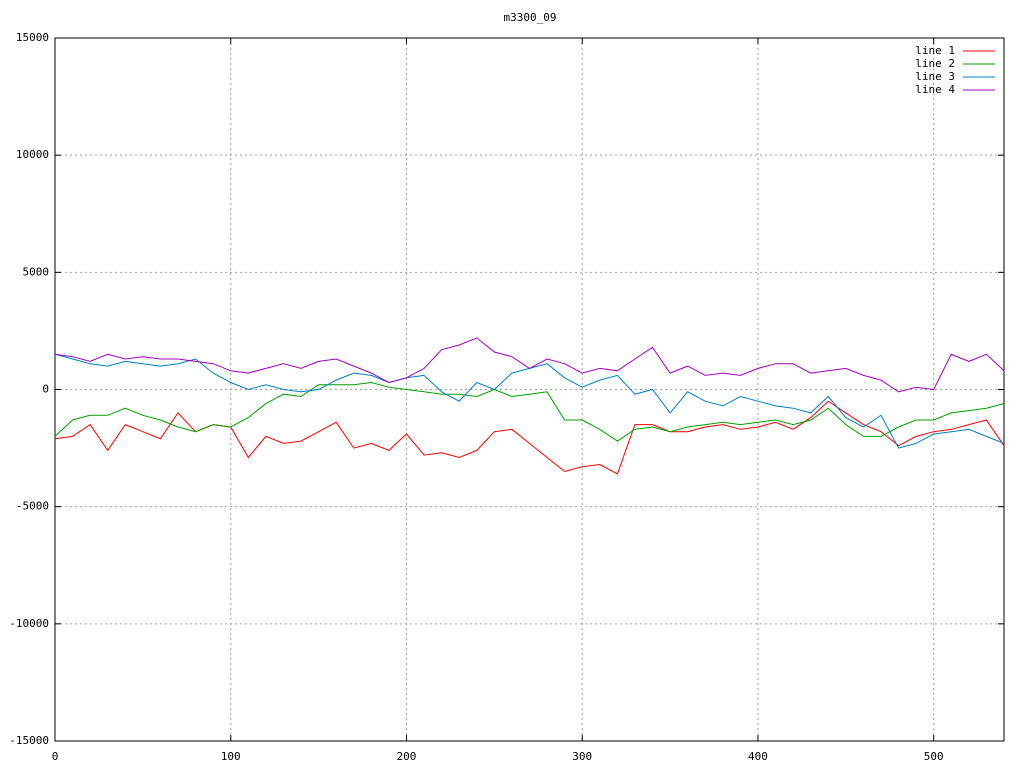 This screenshot has width=1024, height=772. What do you see at coordinates (32, 506) in the screenshot?
I see `y-tick-label: -5000` at bounding box center [32, 506].